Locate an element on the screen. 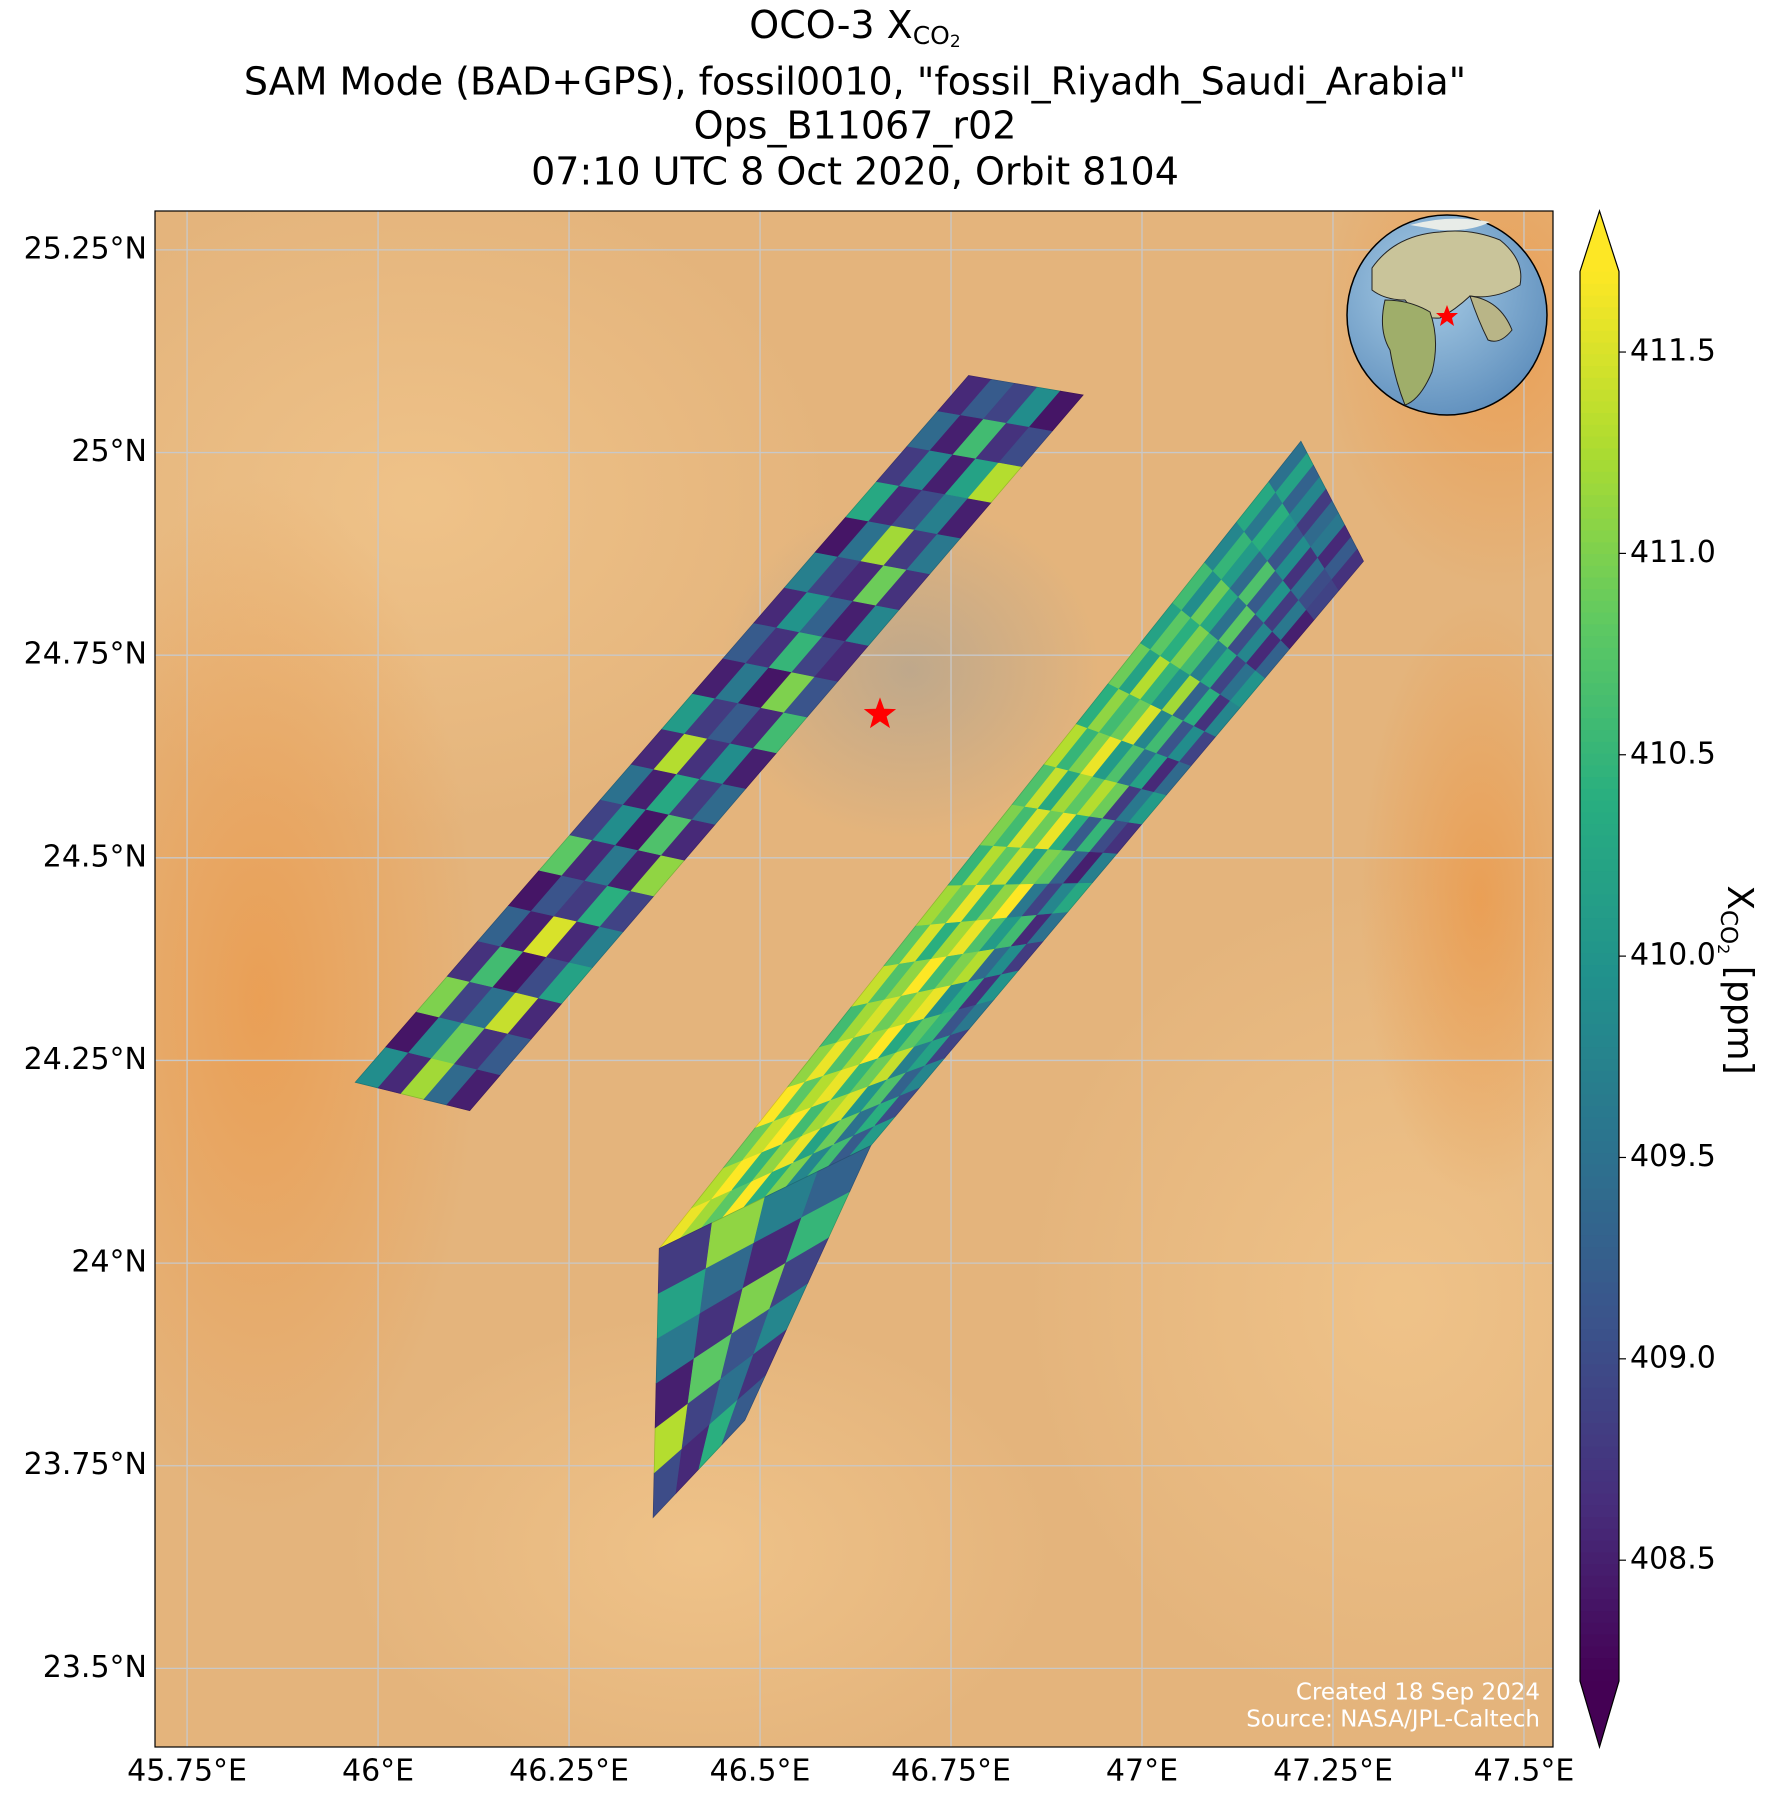 The width and height of the screenshot is (1777, 1801). x-tick-label: 46°E is located at coordinates (378, 1771).